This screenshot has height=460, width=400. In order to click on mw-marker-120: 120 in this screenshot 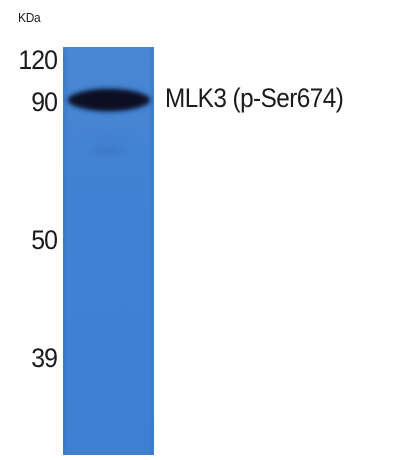, I will do `click(38, 60)`.